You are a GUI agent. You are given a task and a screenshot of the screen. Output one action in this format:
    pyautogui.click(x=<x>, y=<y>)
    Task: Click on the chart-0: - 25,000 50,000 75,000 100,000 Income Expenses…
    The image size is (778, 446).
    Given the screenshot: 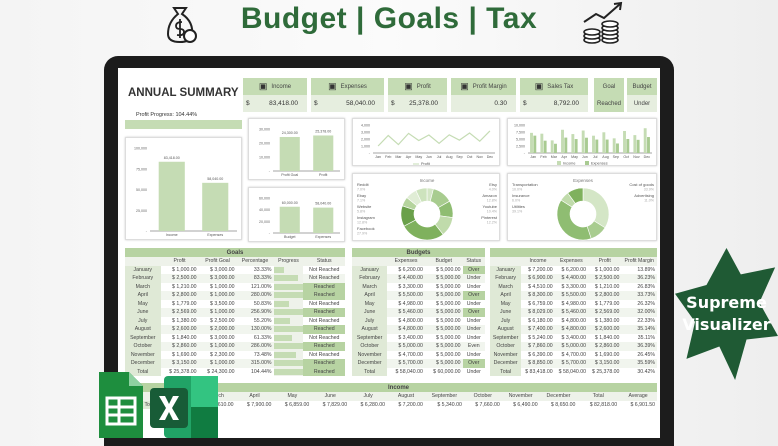 What is the action you would take?
    pyautogui.click(x=183, y=188)
    